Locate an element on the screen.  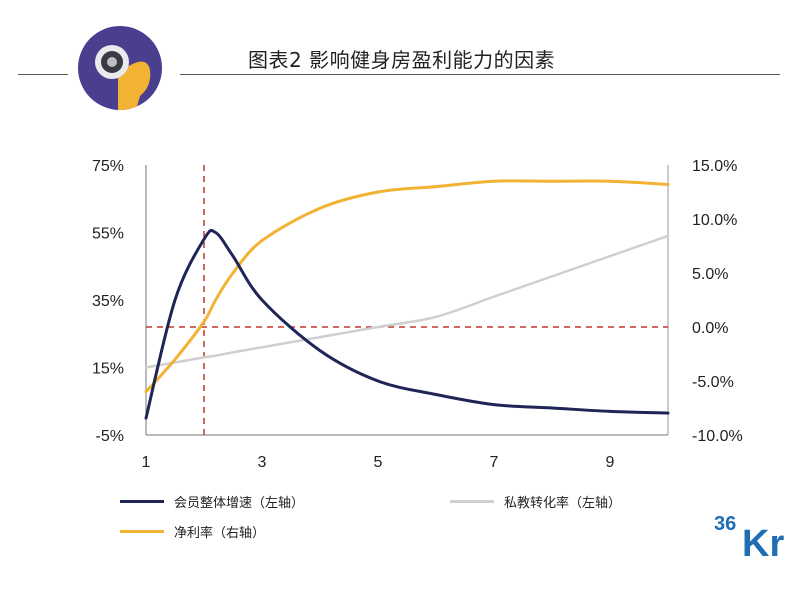
legend-swatch-net-margin is located at coordinates (142, 531).